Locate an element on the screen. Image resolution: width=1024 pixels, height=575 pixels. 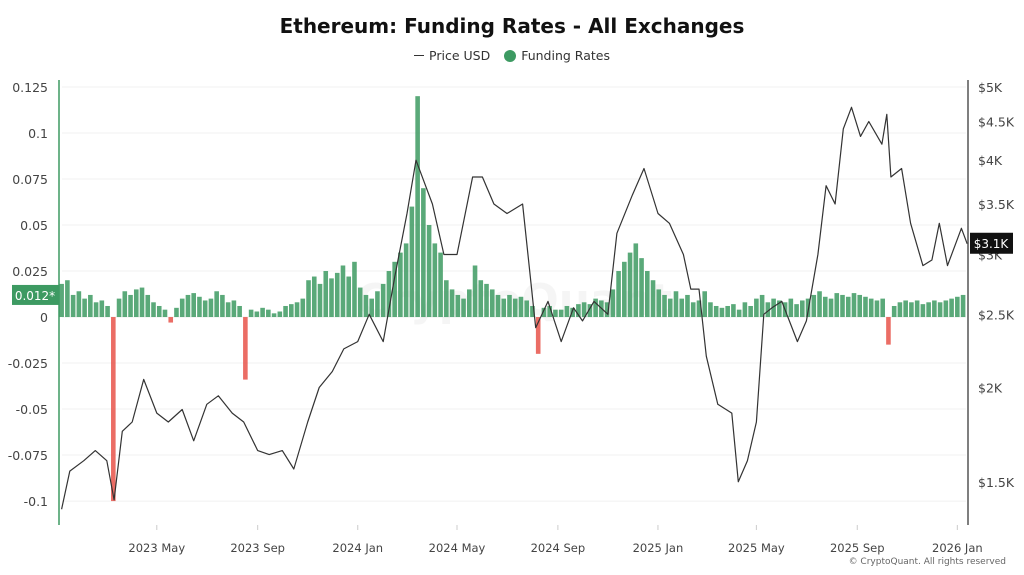
x-tick-label: 2024 Sep is located at coordinates (558, 548).